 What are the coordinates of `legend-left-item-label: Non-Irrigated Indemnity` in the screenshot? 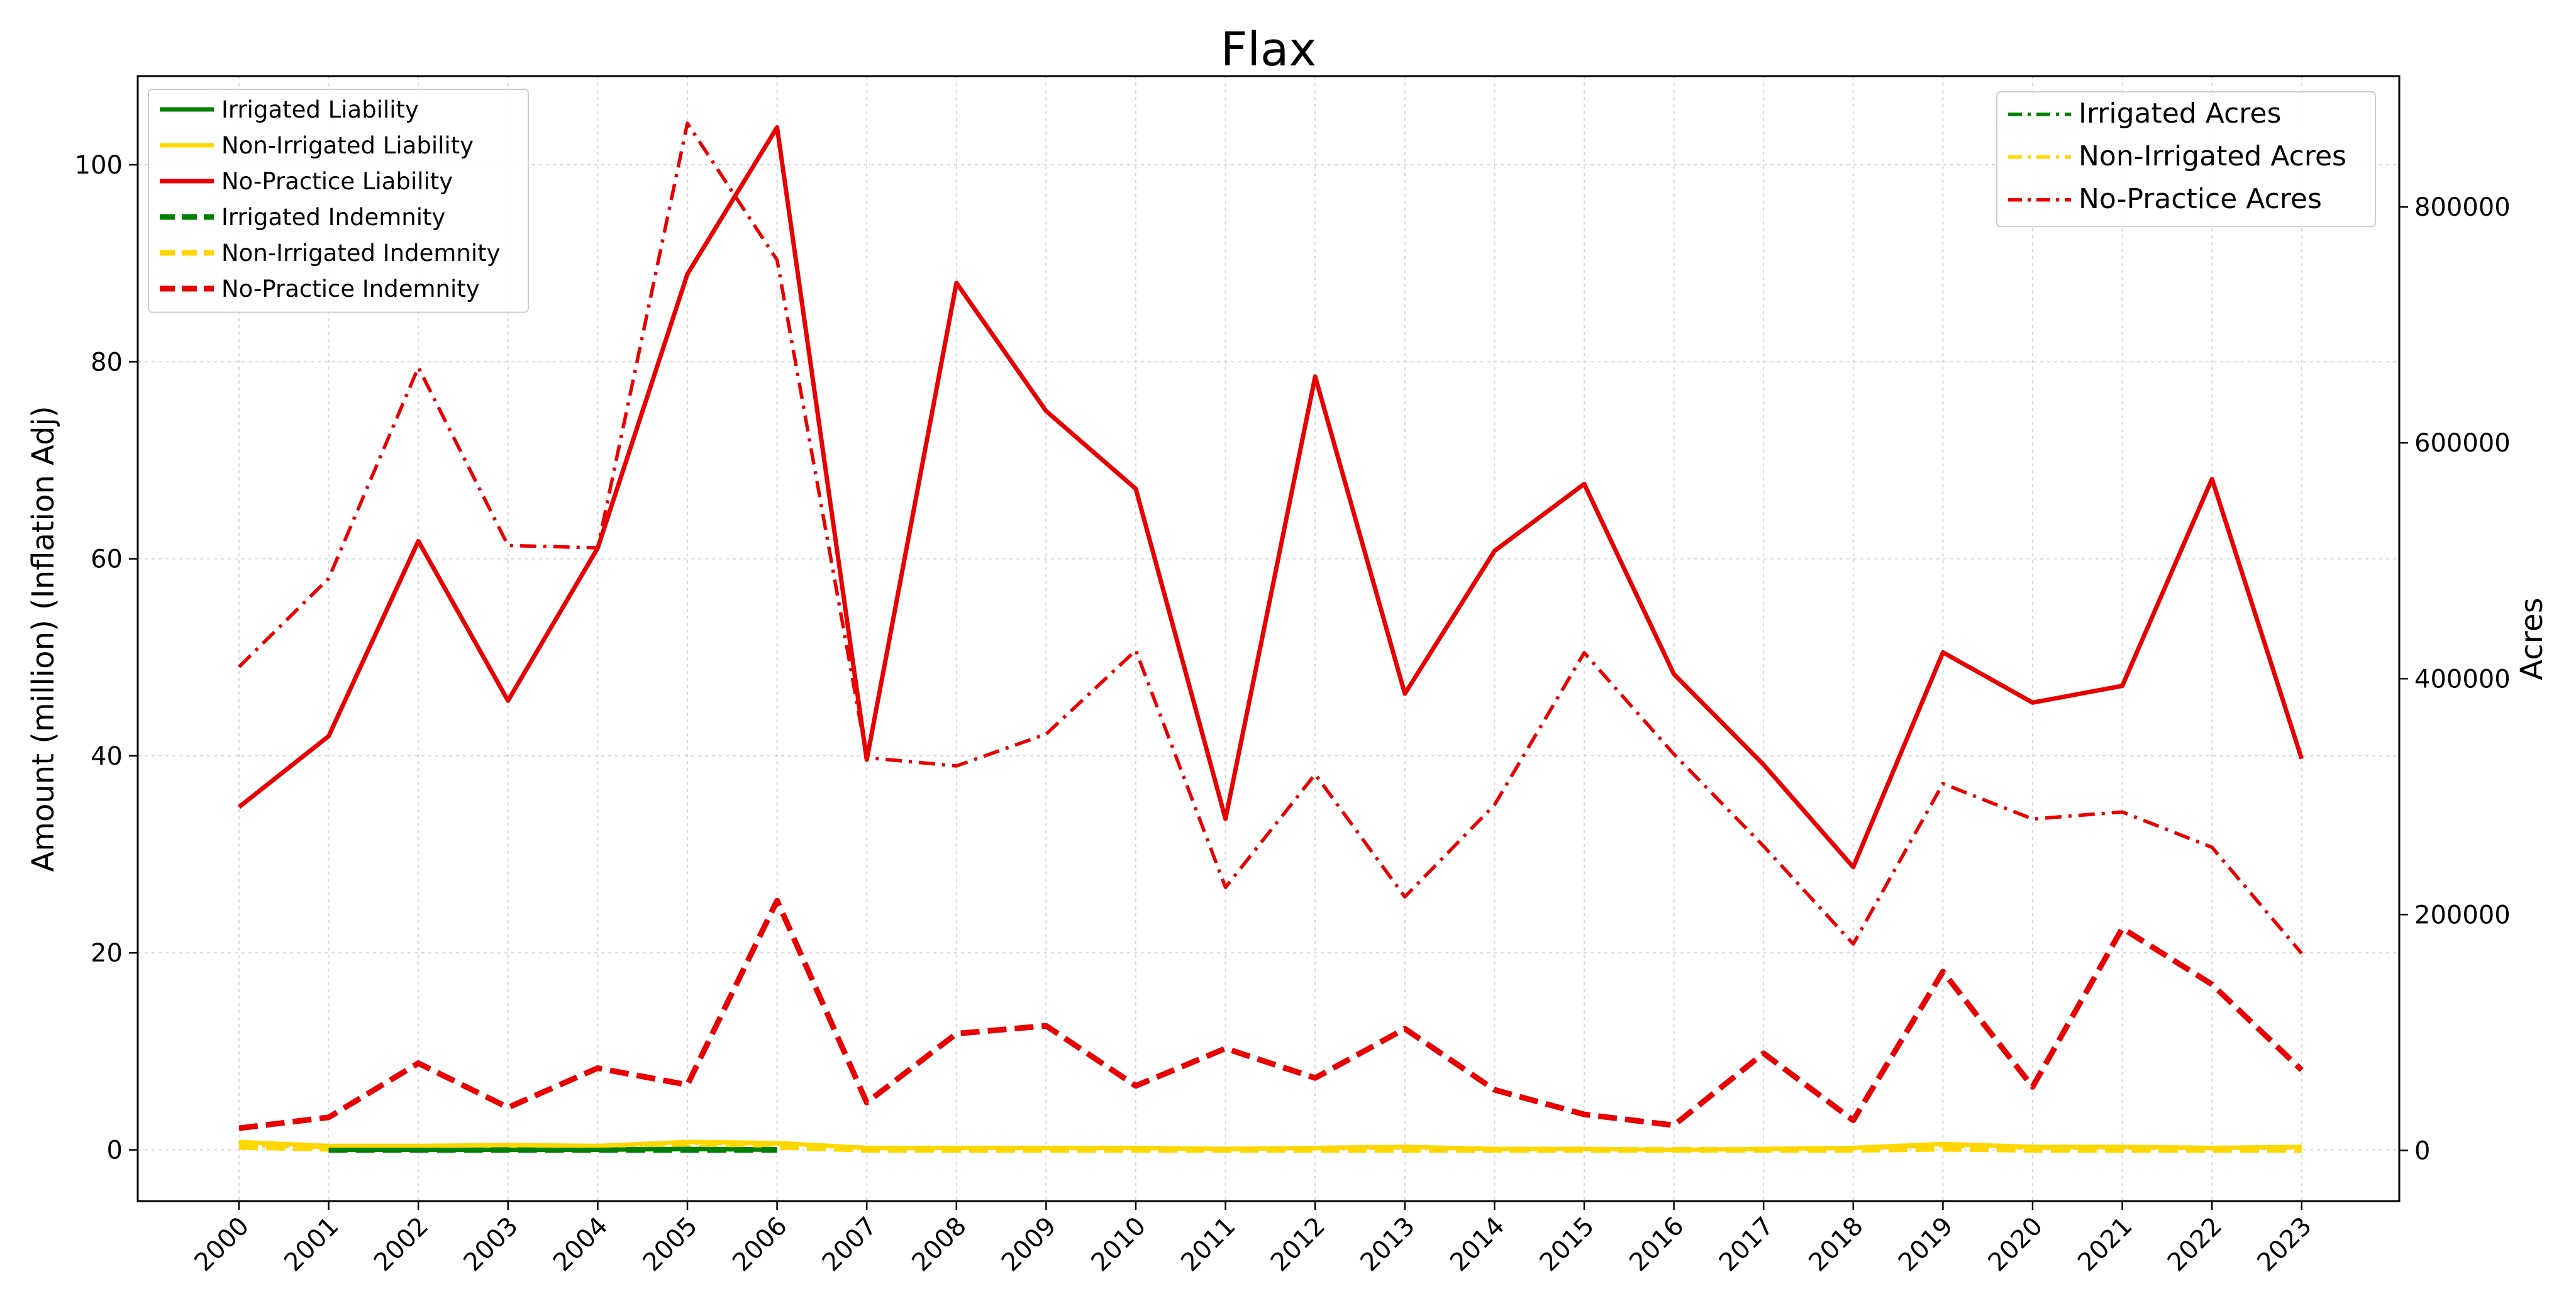 It's located at (361, 253).